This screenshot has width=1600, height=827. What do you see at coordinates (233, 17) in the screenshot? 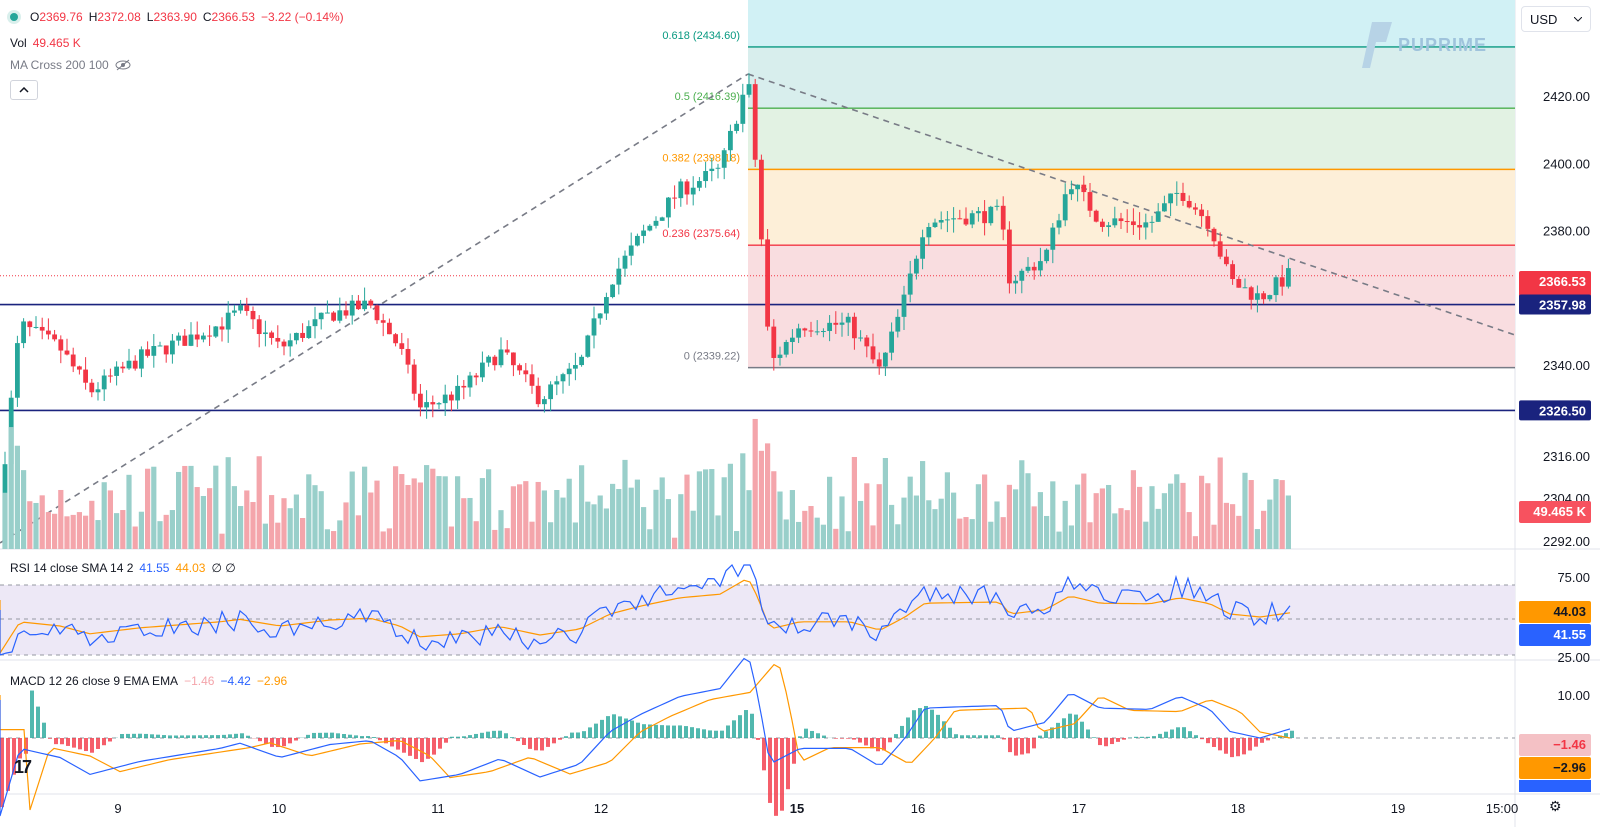
I see `close-value: 2366.53` at bounding box center [233, 17].